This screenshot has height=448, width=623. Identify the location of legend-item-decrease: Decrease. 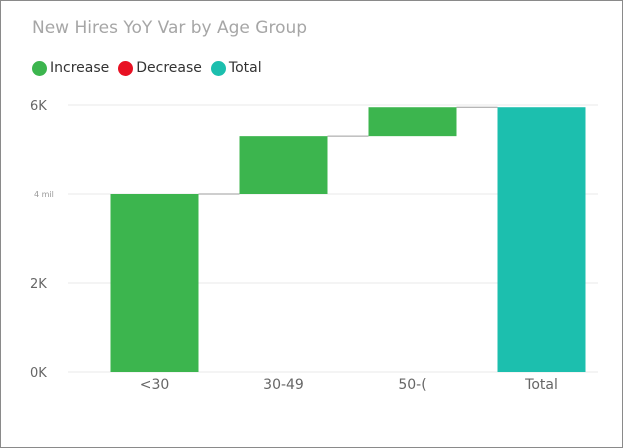
(160, 68).